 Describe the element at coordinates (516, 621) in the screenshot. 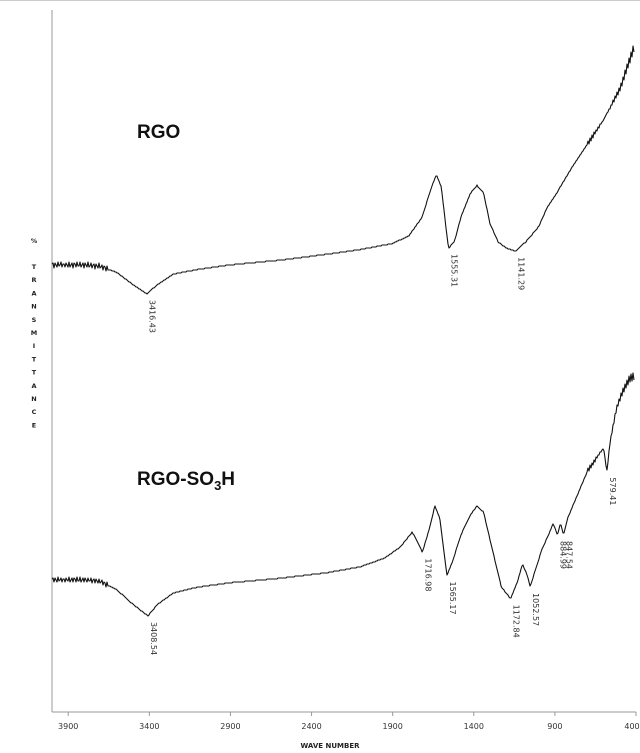

I see `peak-label: 1172.84` at that location.